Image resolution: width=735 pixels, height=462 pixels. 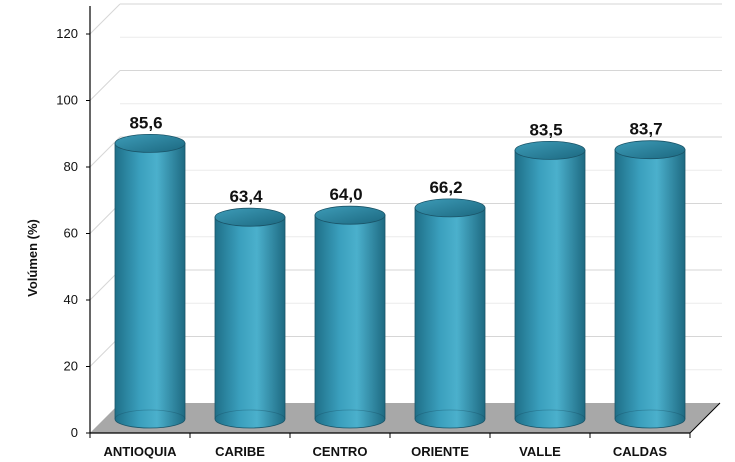 I want to click on x-axis: ANTIOQUIA CARIBE CENTRO ORIENTE VALLE CALDAS, so click(x=405, y=430).